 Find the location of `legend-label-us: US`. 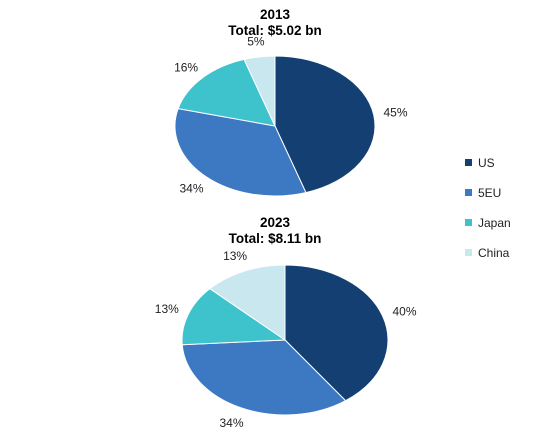

legend-label-us: US is located at coordinates (486, 163).